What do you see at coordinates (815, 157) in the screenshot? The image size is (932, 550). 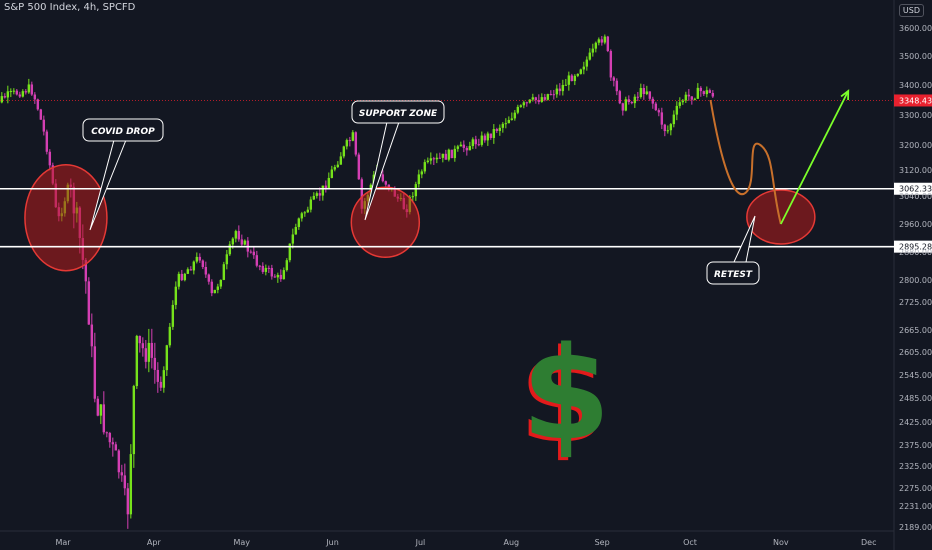 I see `projection-up-line` at bounding box center [815, 157].